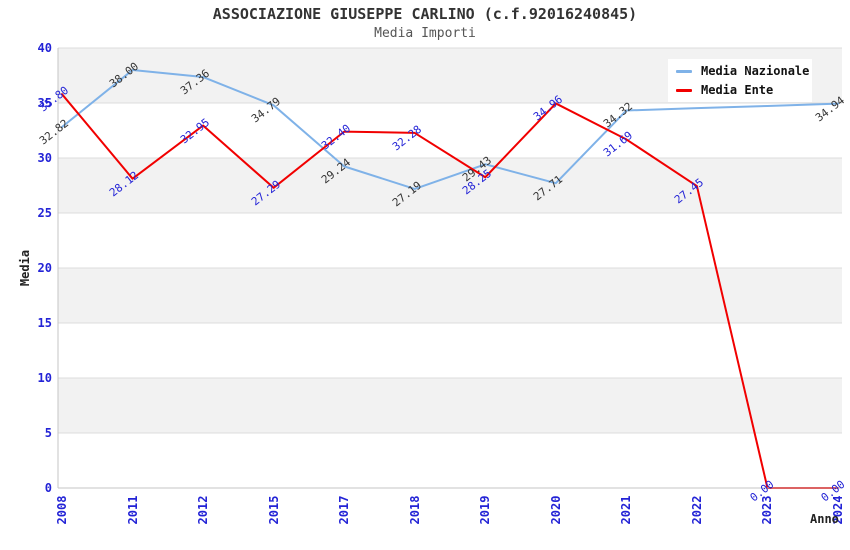 Image resolution: width=850 pixels, height=550 pixels. Describe the element at coordinates (132, 510) in the screenshot. I see `x-tick-label: 2011` at that location.